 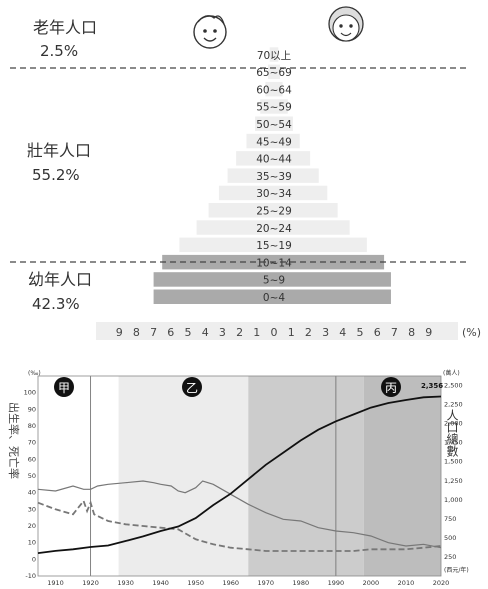 What do you see at coordinates (32, 443) in the screenshot?
I see `left-tick-label: 70` at bounding box center [32, 443].